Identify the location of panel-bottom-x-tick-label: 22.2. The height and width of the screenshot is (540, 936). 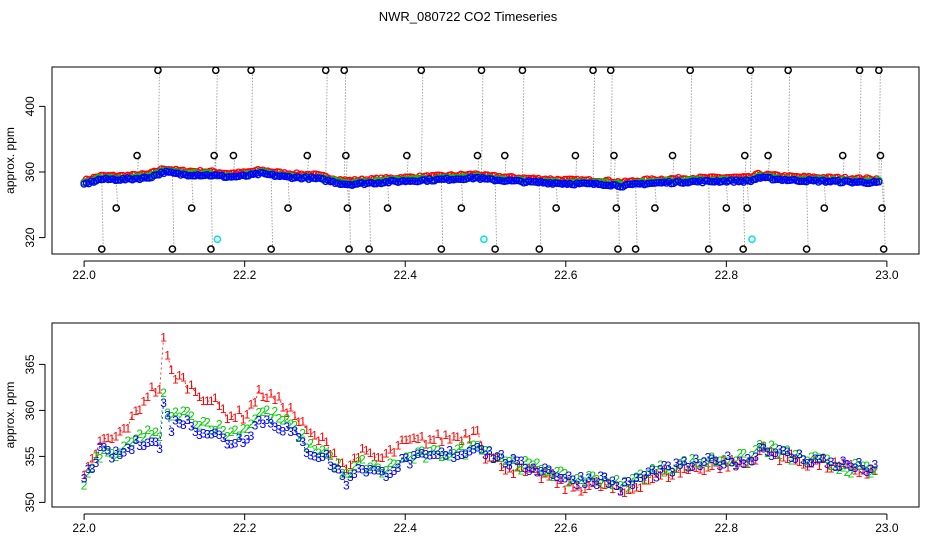
(245, 528).